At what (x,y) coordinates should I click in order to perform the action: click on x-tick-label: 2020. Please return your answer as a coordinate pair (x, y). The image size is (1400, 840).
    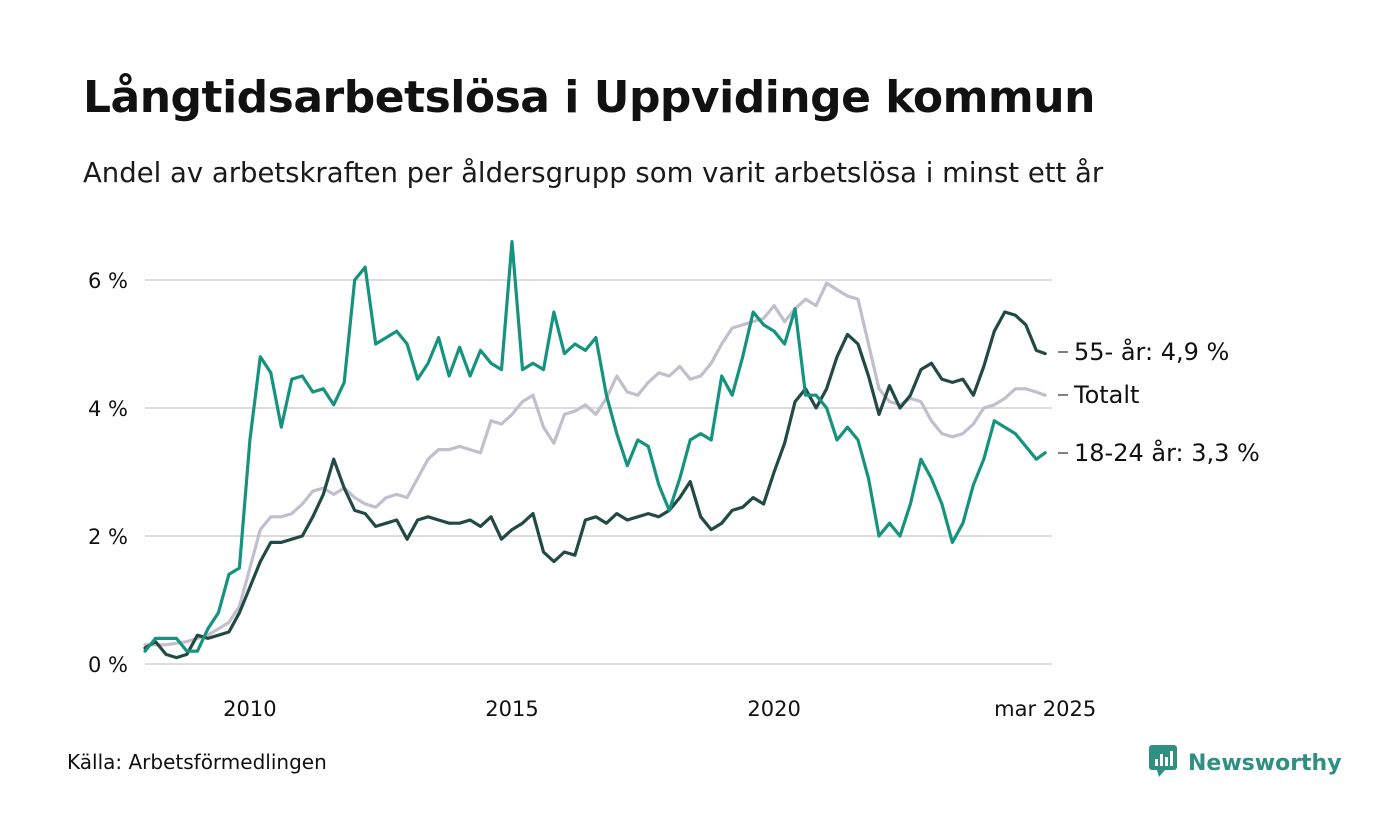
    Looking at the image, I should click on (773, 709).